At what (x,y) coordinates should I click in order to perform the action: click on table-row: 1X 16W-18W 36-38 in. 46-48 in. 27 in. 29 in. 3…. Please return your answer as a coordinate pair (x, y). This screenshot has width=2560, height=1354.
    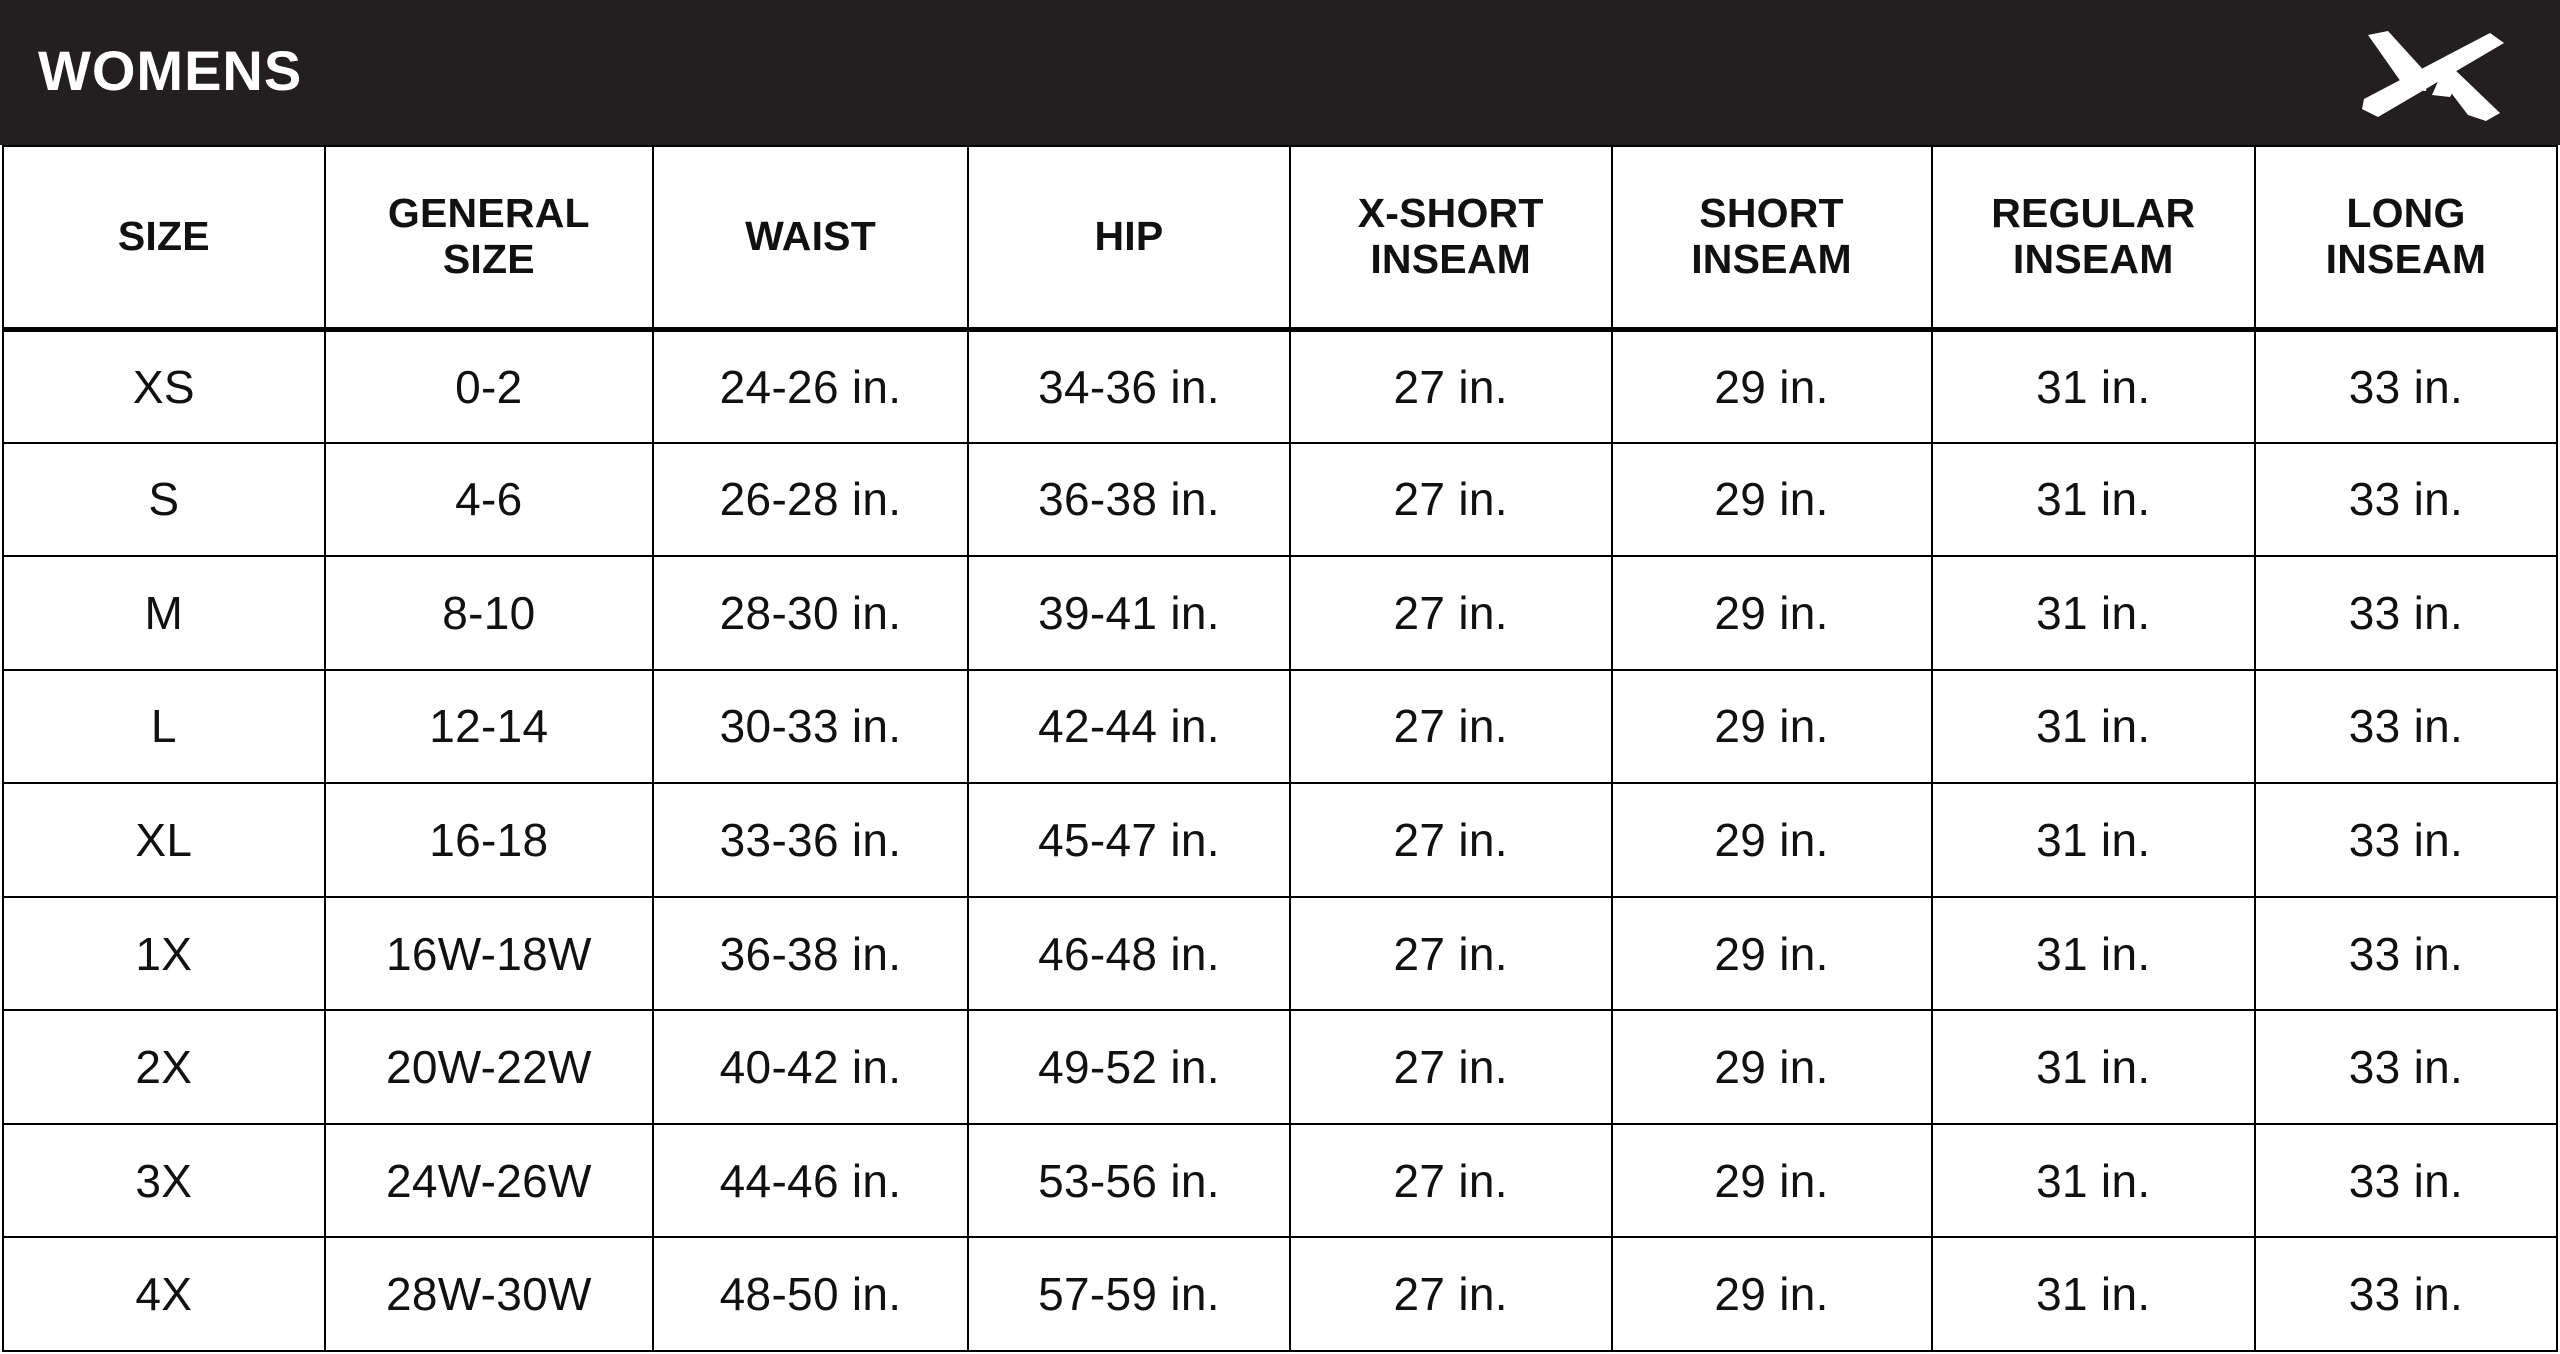
    Looking at the image, I should click on (1280, 953).